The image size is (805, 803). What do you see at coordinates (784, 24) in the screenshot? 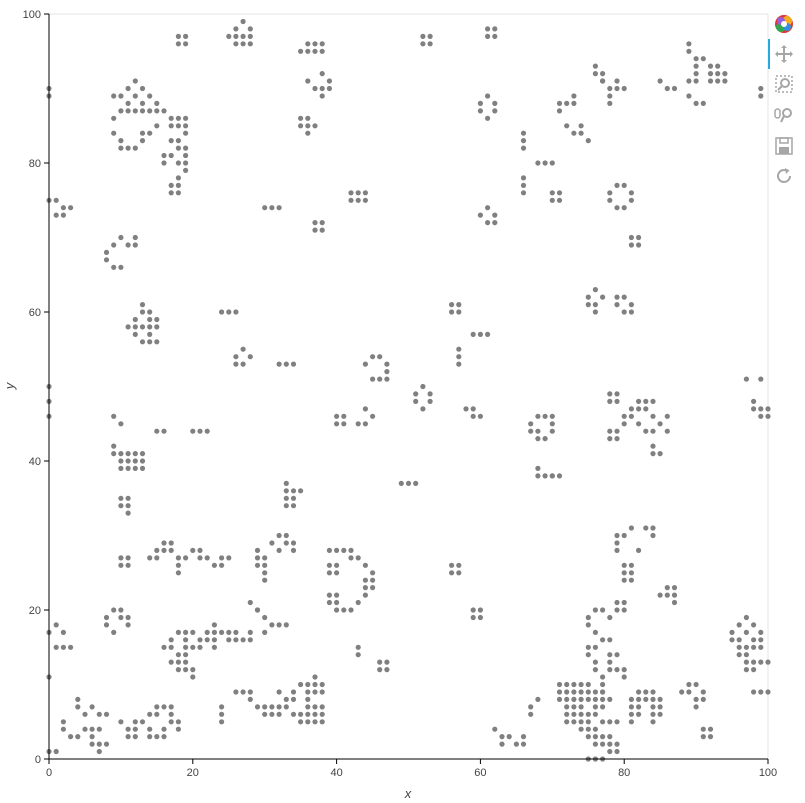
I see `bokeh-logo-icon` at bounding box center [784, 24].